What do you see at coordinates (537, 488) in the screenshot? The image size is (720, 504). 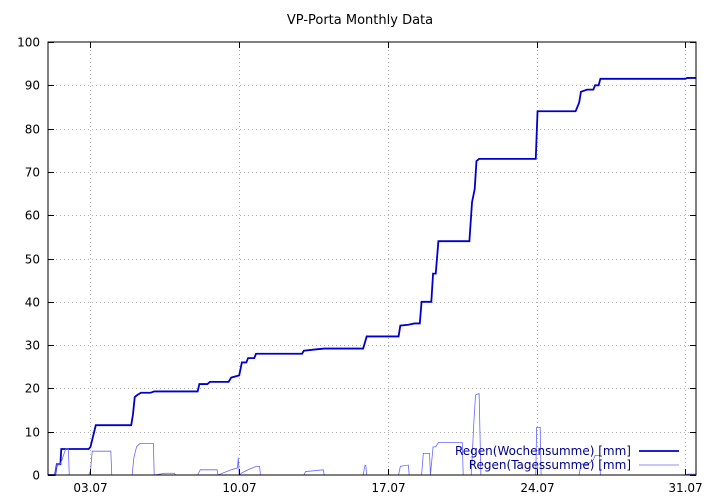 I see `x-tick-label: 24.07` at bounding box center [537, 488].